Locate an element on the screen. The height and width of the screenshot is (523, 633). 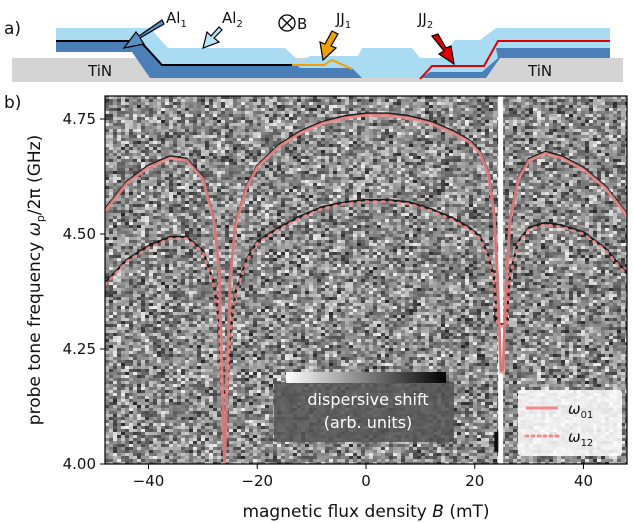
y-axis-label: probe tone frequency ωp/2π (GHz) is located at coordinates (36, 280).